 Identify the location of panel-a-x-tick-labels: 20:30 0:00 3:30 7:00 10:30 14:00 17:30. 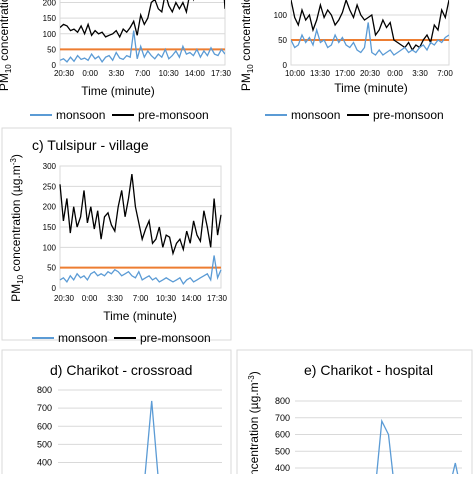
(143, 73).